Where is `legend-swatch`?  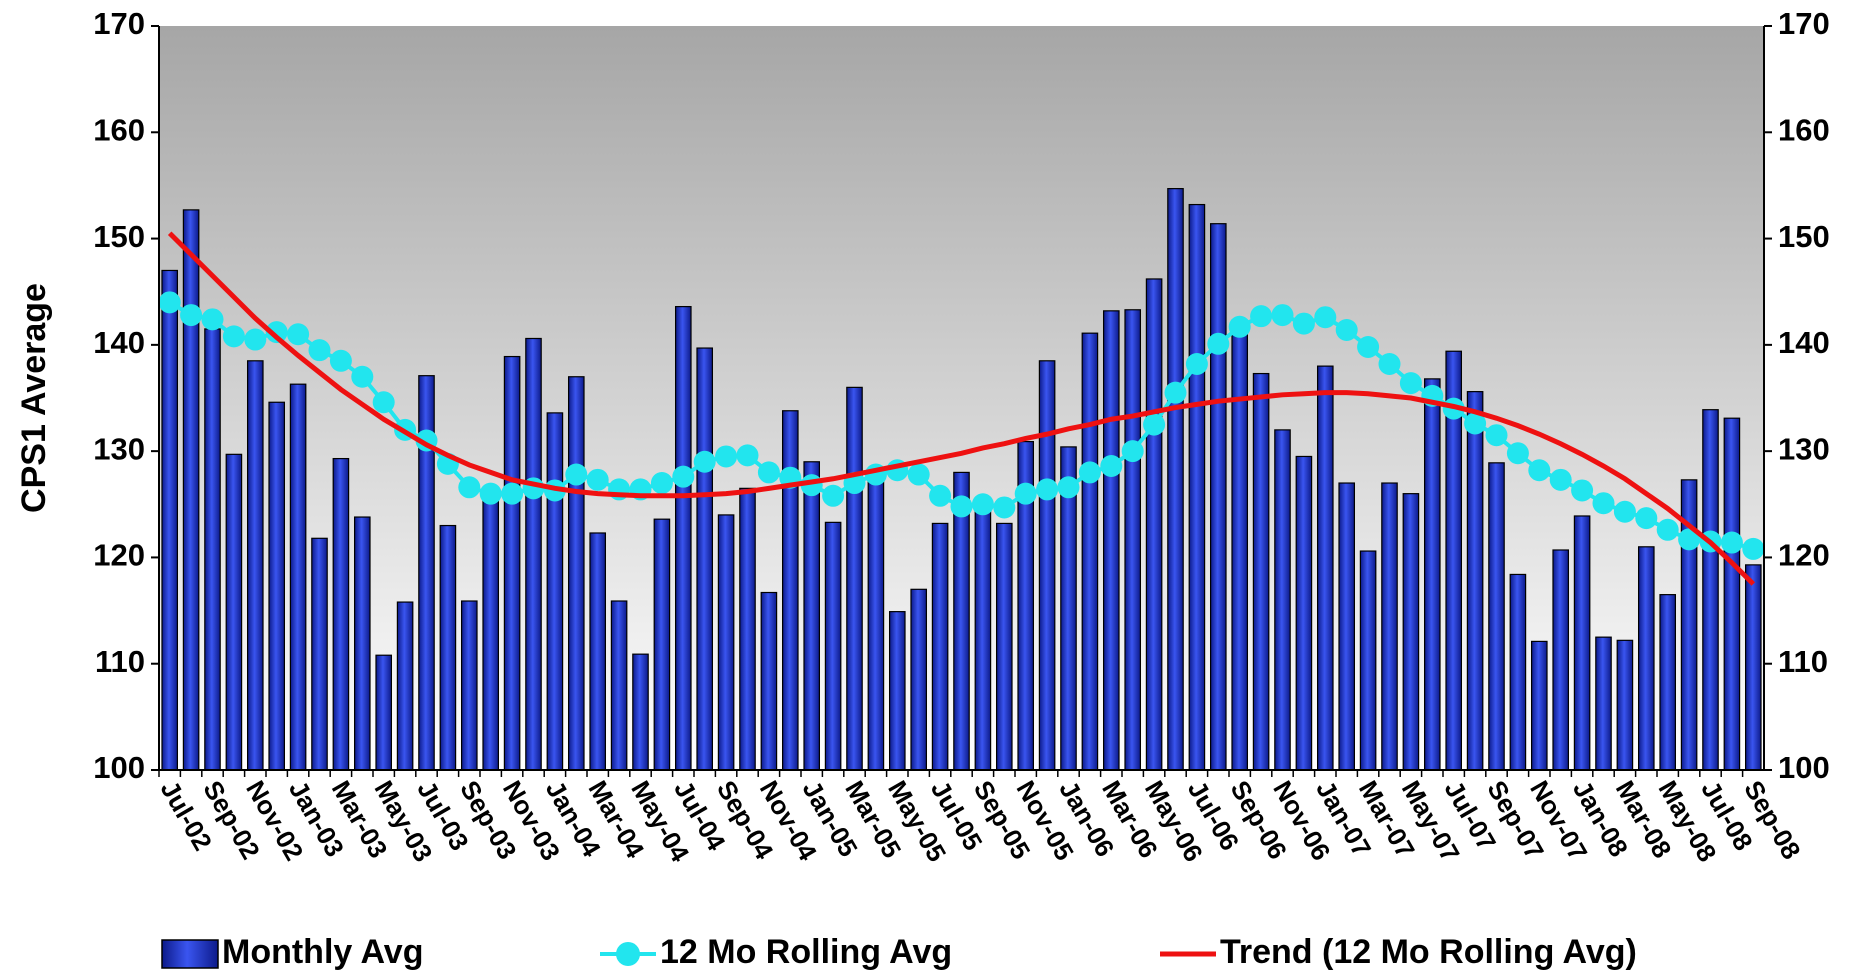
legend-swatch is located at coordinates (190, 954).